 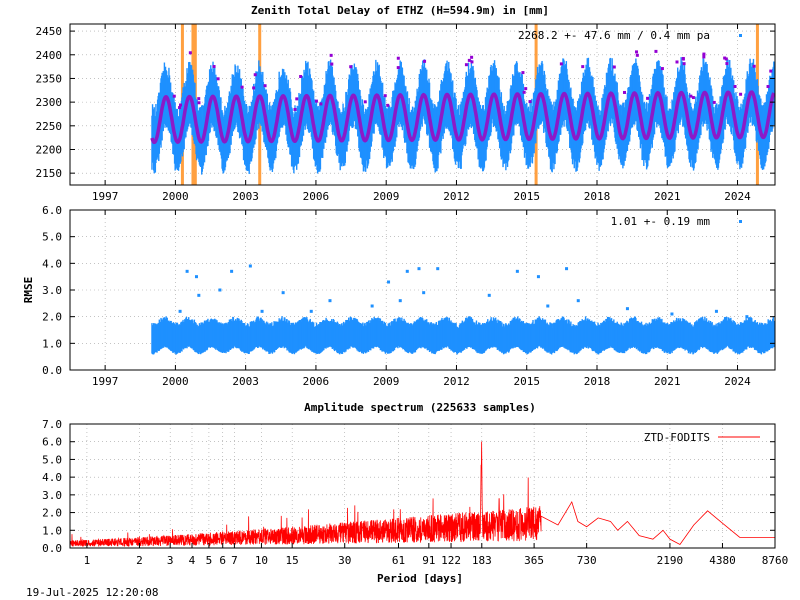 I want to click on spectrum-x-tick-label: 8760, so click(x=775, y=560).